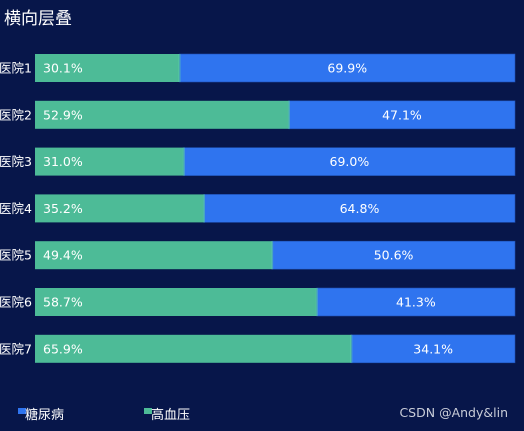 Image resolution: width=524 pixels, height=431 pixels. I want to click on y-tick-label-6: 医院6, so click(16, 302).